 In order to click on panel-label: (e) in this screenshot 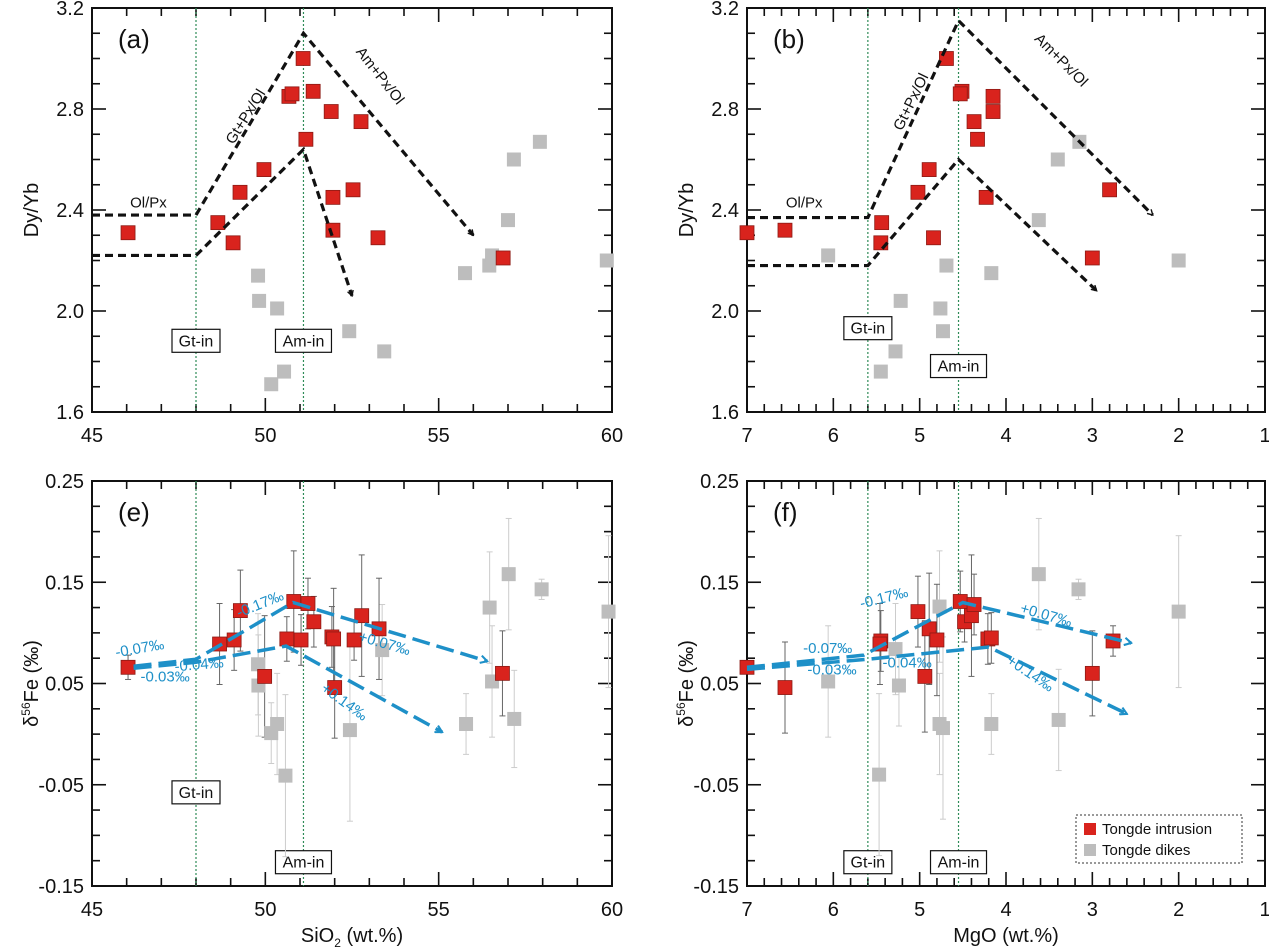, I will do `click(134, 512)`.